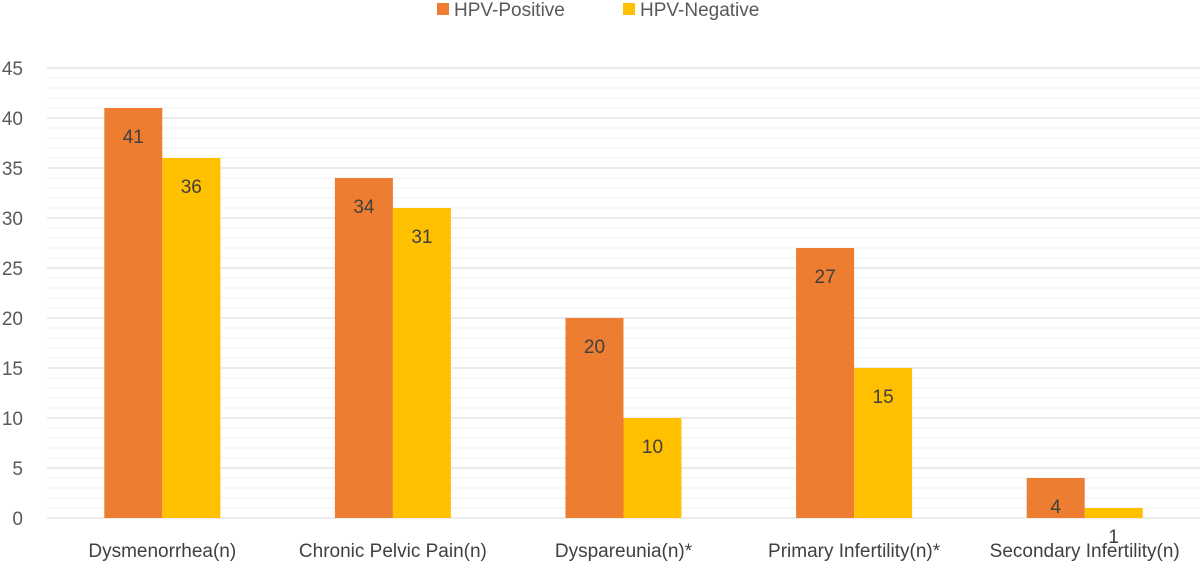 This screenshot has width=1200, height=568. What do you see at coordinates (699, 10) in the screenshot?
I see `legend-label: HPV-Negative` at bounding box center [699, 10].